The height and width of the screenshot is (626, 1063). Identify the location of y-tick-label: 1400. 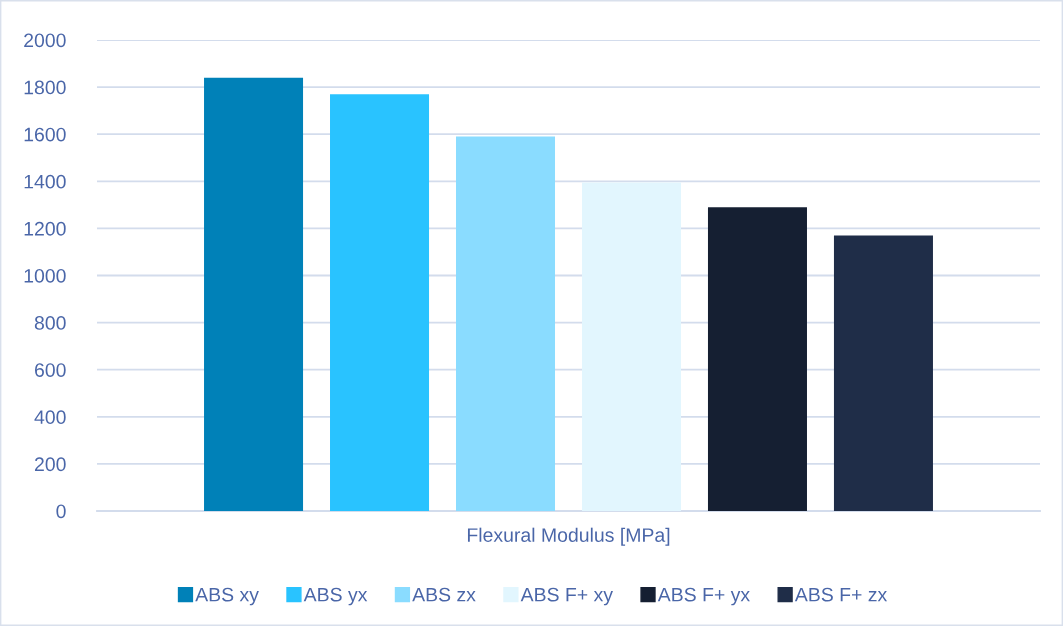
(45, 181).